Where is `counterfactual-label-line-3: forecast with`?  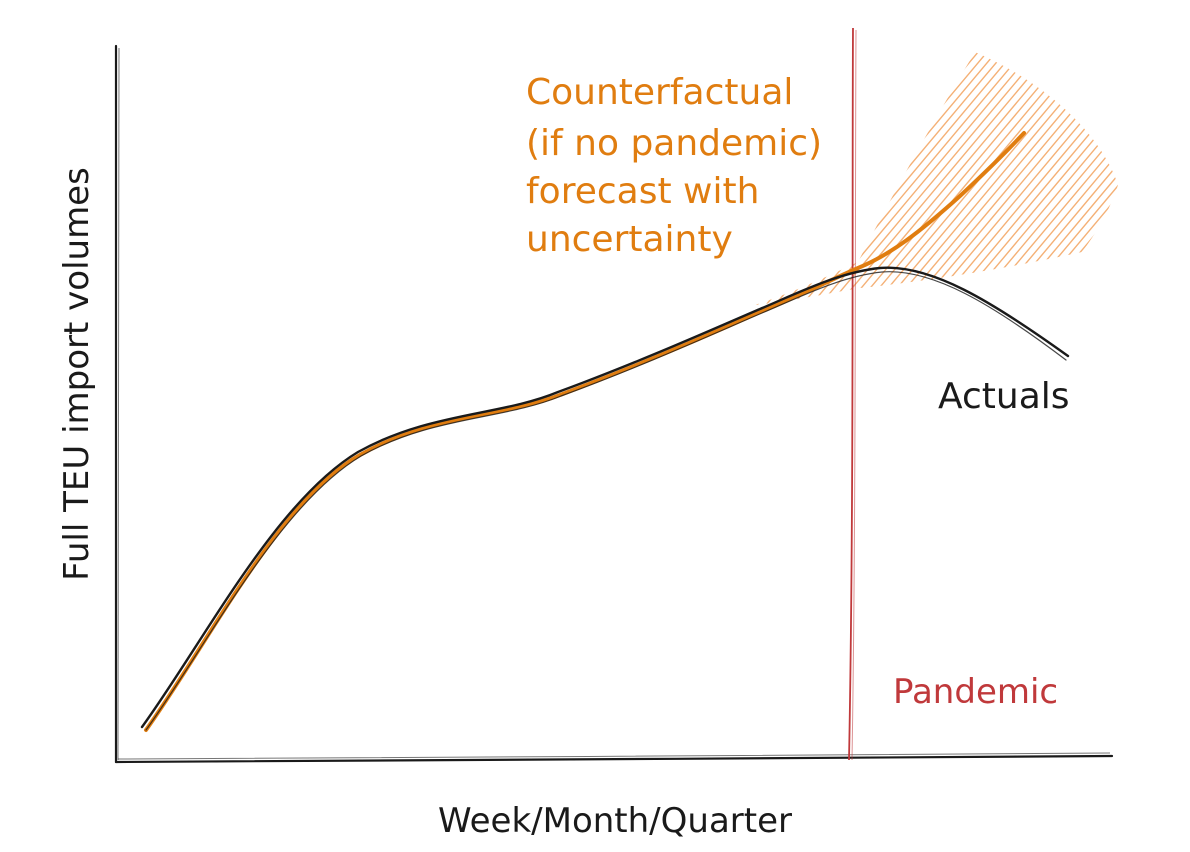 counterfactual-label-line-3: forecast with is located at coordinates (642, 191).